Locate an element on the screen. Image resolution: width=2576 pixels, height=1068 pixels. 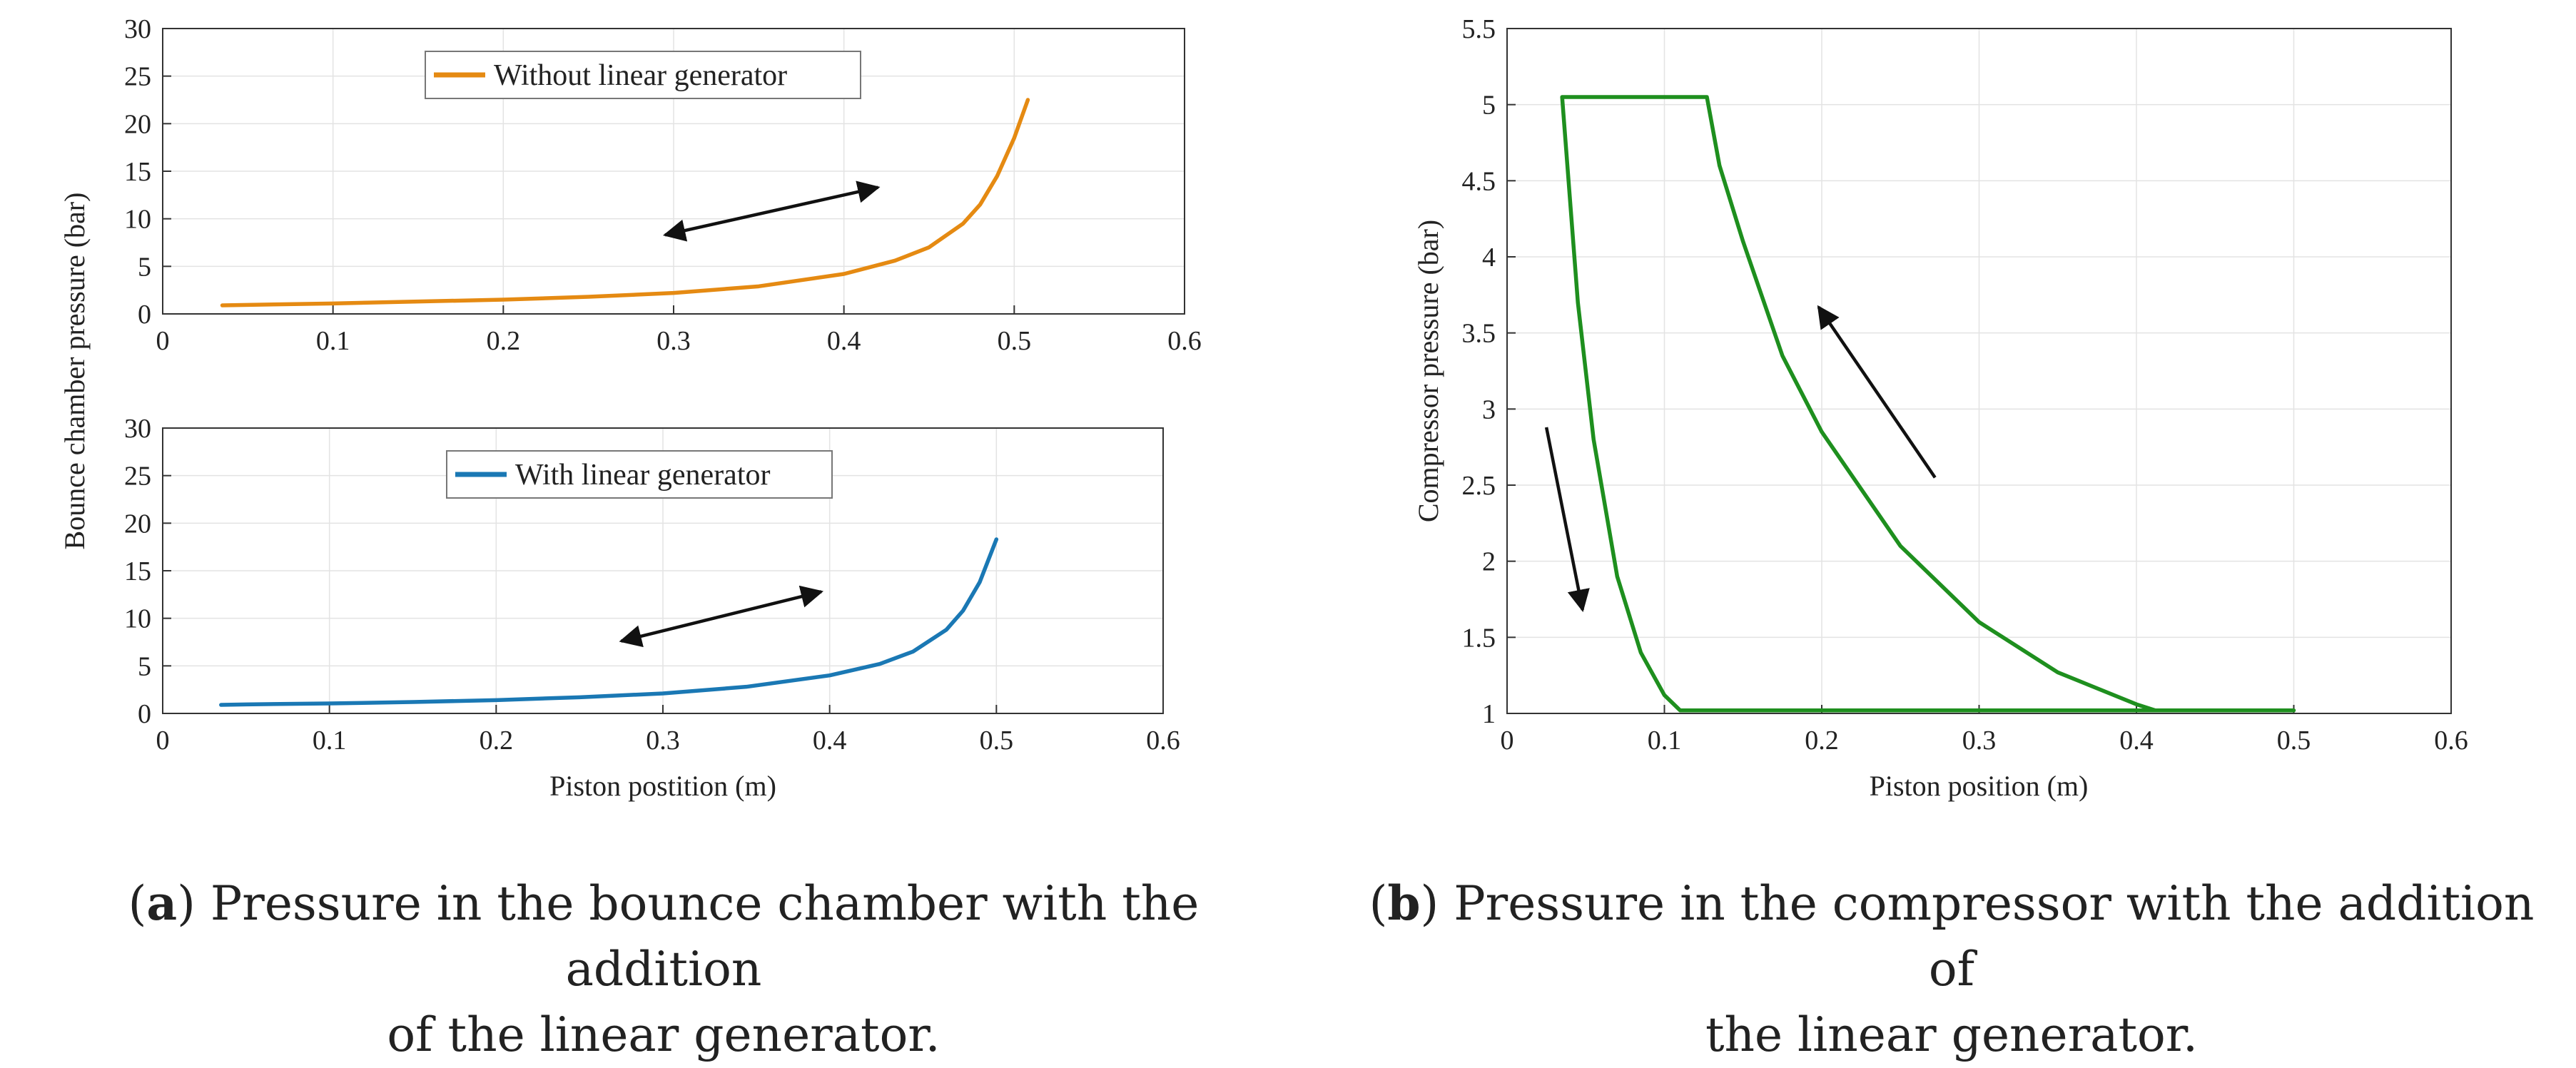
y-tick-label: 3.5 is located at coordinates (1479, 334).